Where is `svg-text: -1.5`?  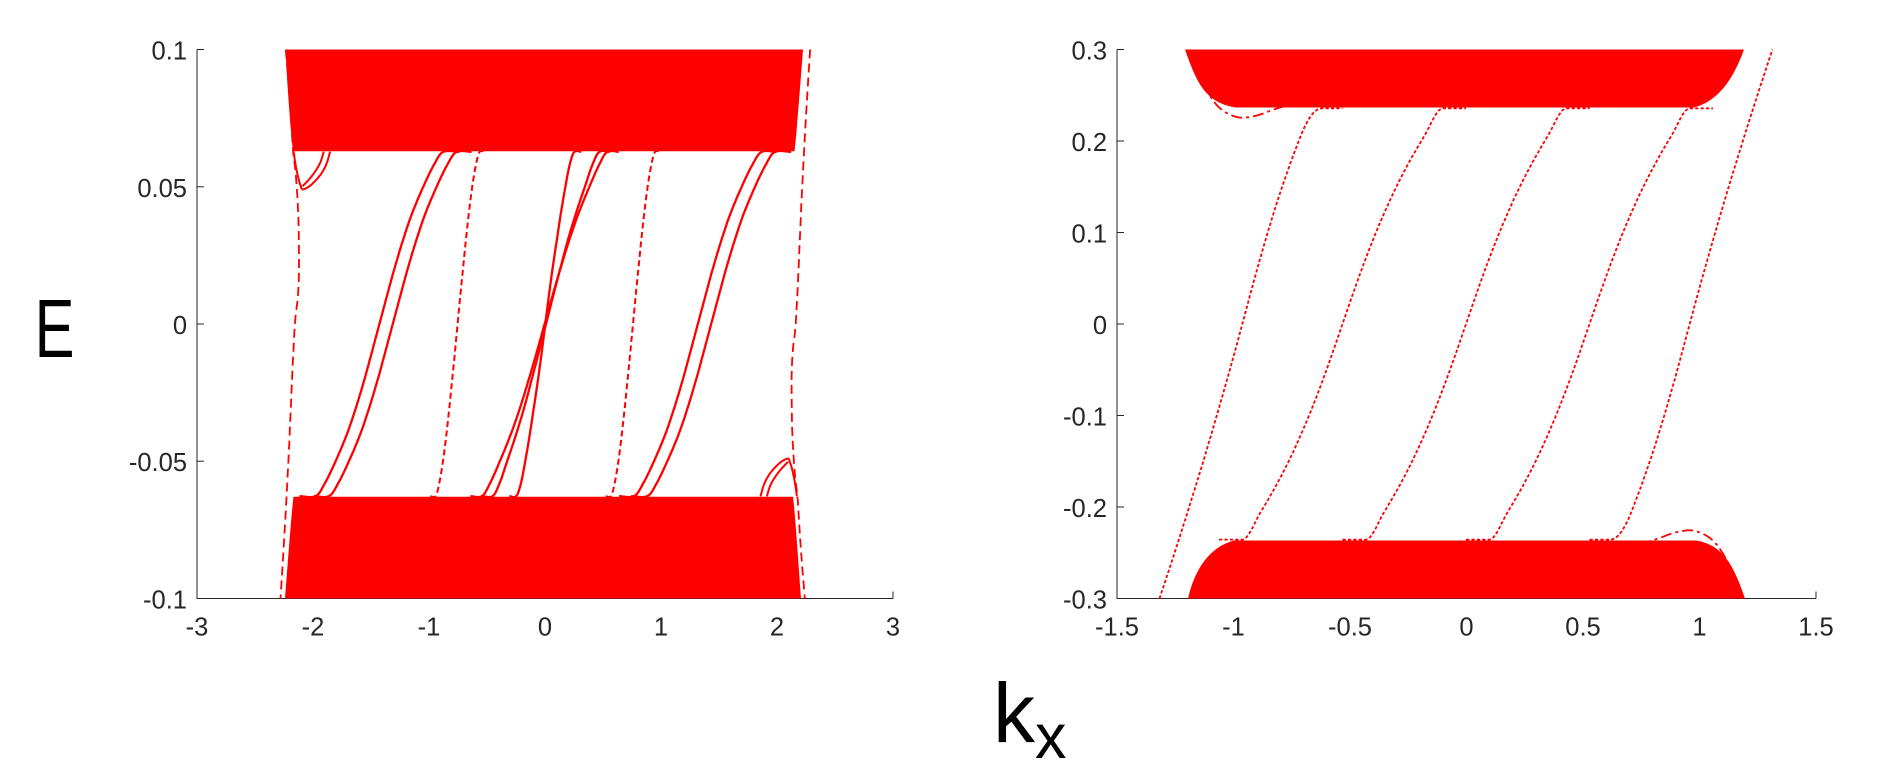
svg-text: -1.5 is located at coordinates (1117, 628).